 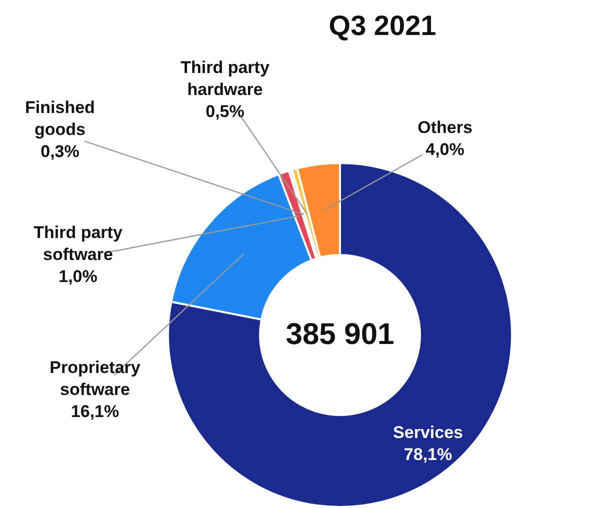 What do you see at coordinates (60, 118) in the screenshot?
I see `slice-label: Finished goods` at bounding box center [60, 118].